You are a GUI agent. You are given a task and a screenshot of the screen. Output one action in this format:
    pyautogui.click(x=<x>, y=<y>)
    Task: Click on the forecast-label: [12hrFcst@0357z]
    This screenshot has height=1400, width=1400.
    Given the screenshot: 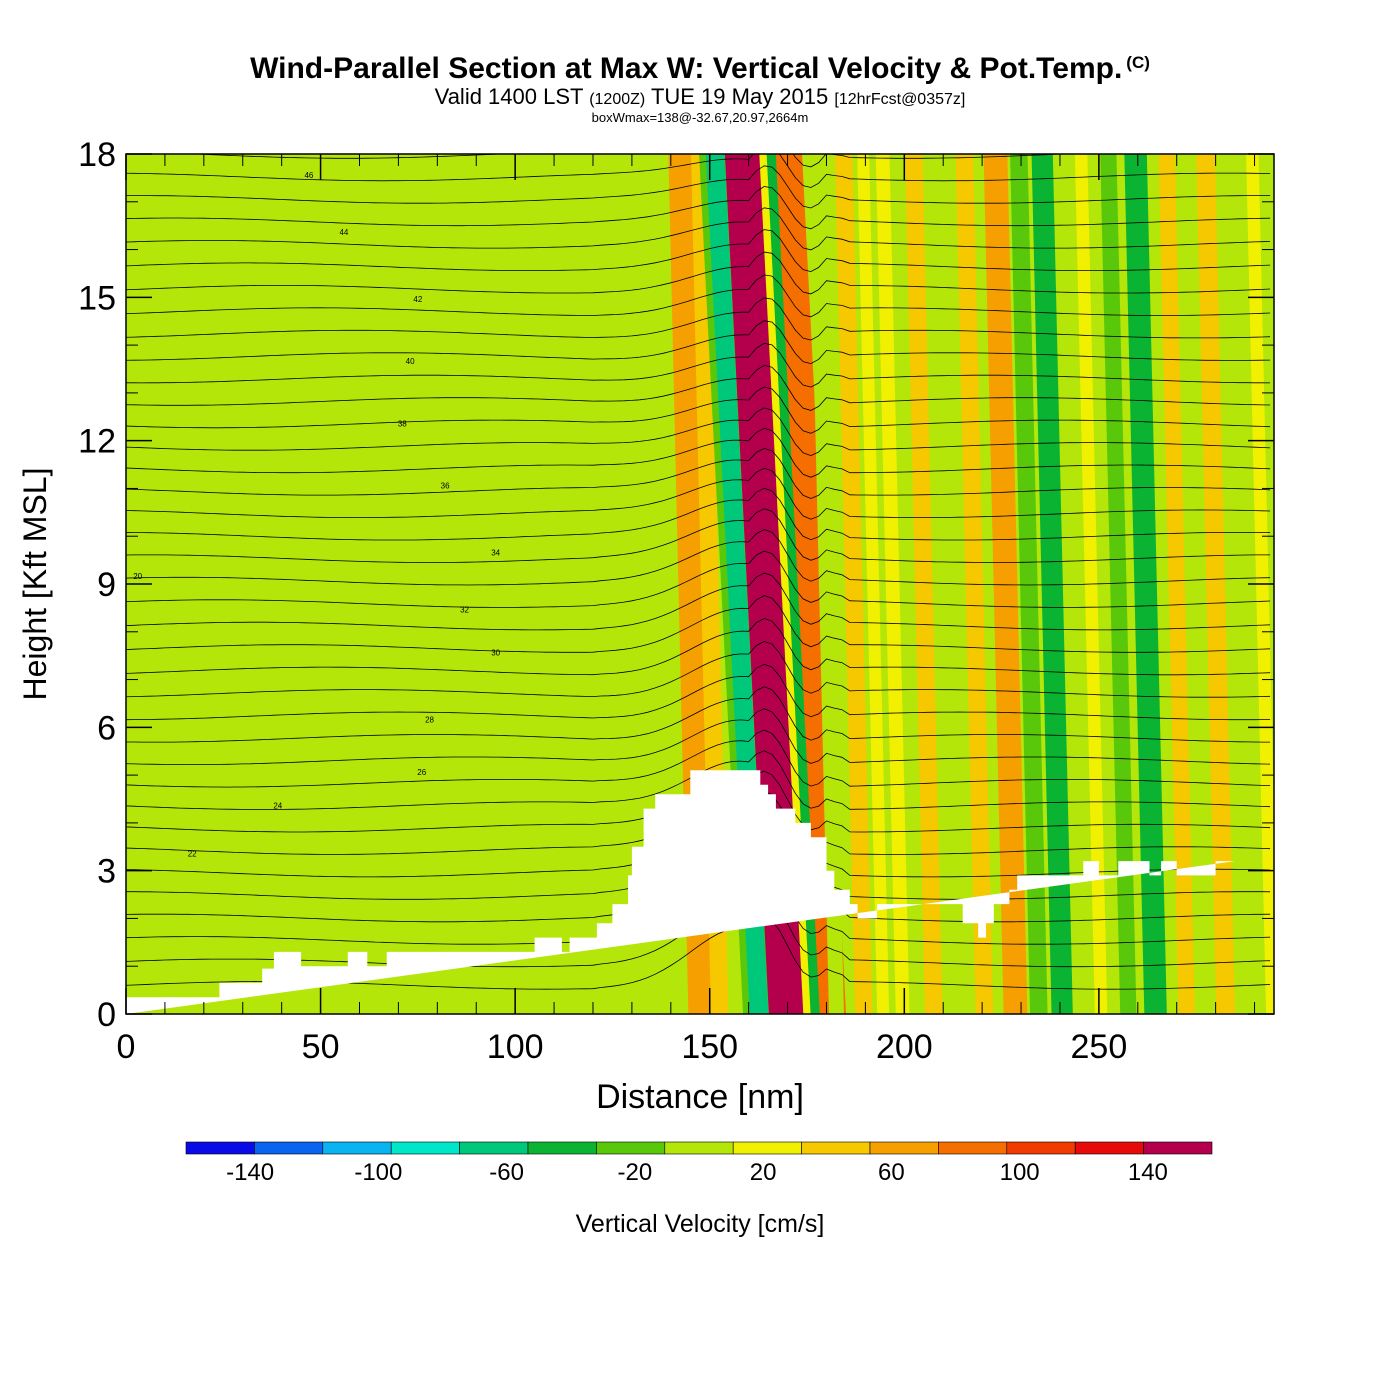 What is the action you would take?
    pyautogui.click(x=900, y=99)
    